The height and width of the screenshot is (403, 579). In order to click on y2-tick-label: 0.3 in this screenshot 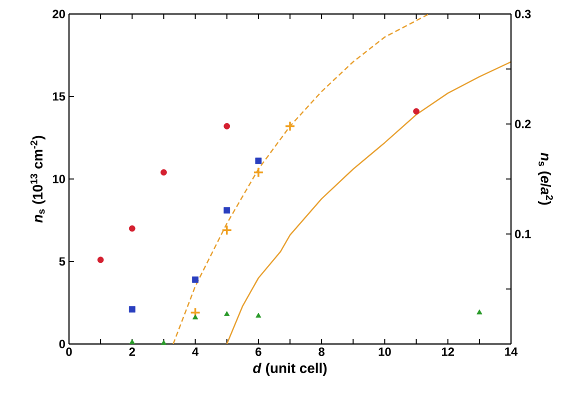, I will do `click(523, 14)`.